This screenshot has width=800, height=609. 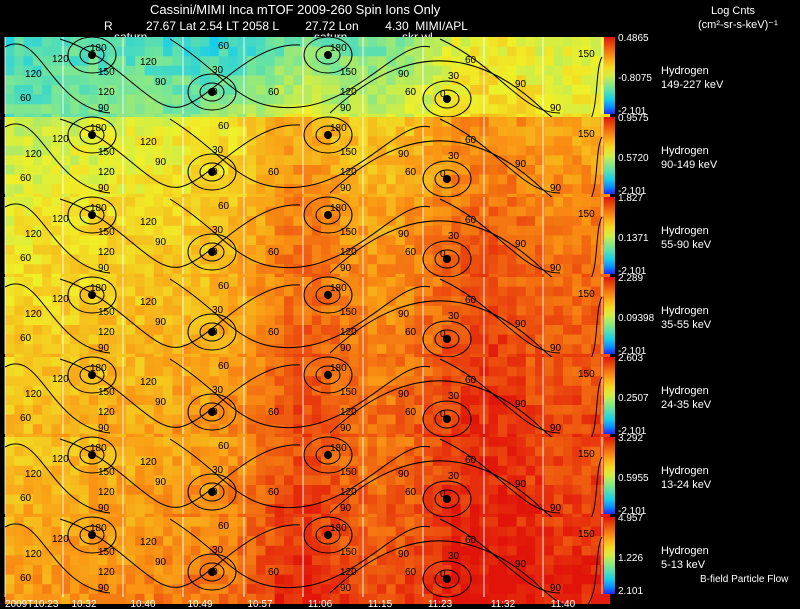 What do you see at coordinates (633, 238) in the screenshot?
I see `colorbar-mid-3: 0.1371` at bounding box center [633, 238].